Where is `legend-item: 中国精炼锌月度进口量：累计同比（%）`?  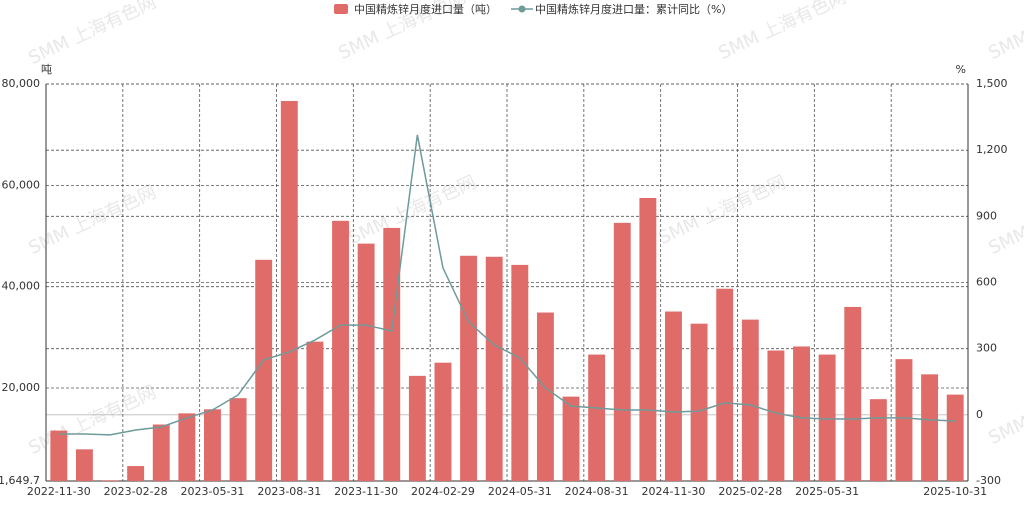
legend-item: 中国精炼锌月度进口量：累计同比（%） is located at coordinates (621, 9).